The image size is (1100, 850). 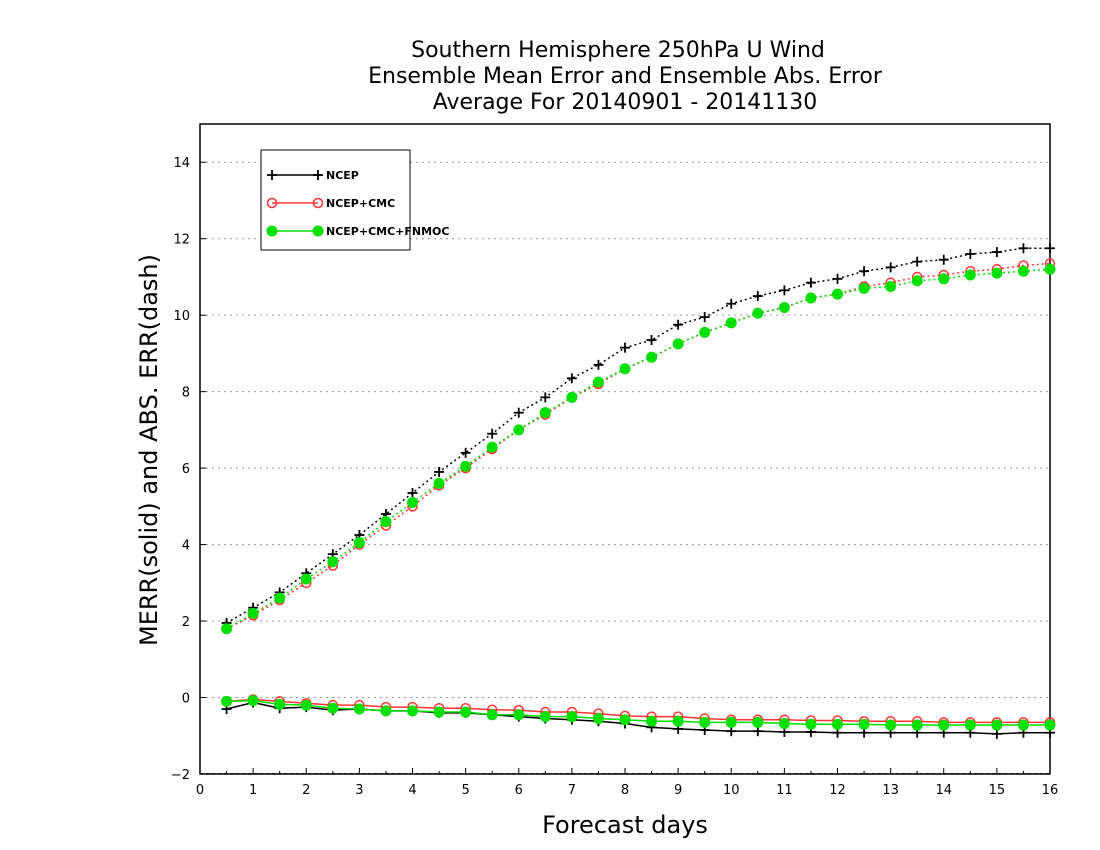 I want to click on x-tick-label: 0, so click(x=200, y=790).